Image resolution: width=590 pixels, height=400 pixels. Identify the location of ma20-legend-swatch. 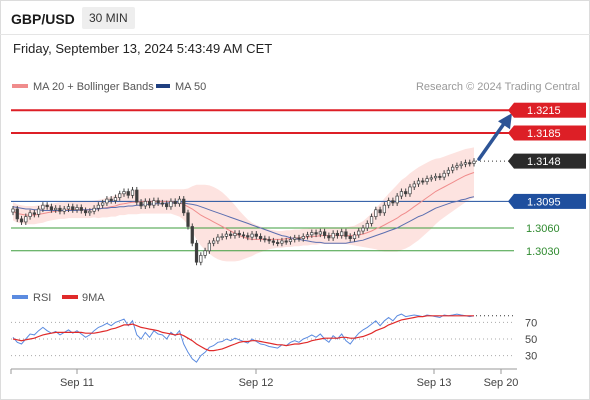
(20, 86).